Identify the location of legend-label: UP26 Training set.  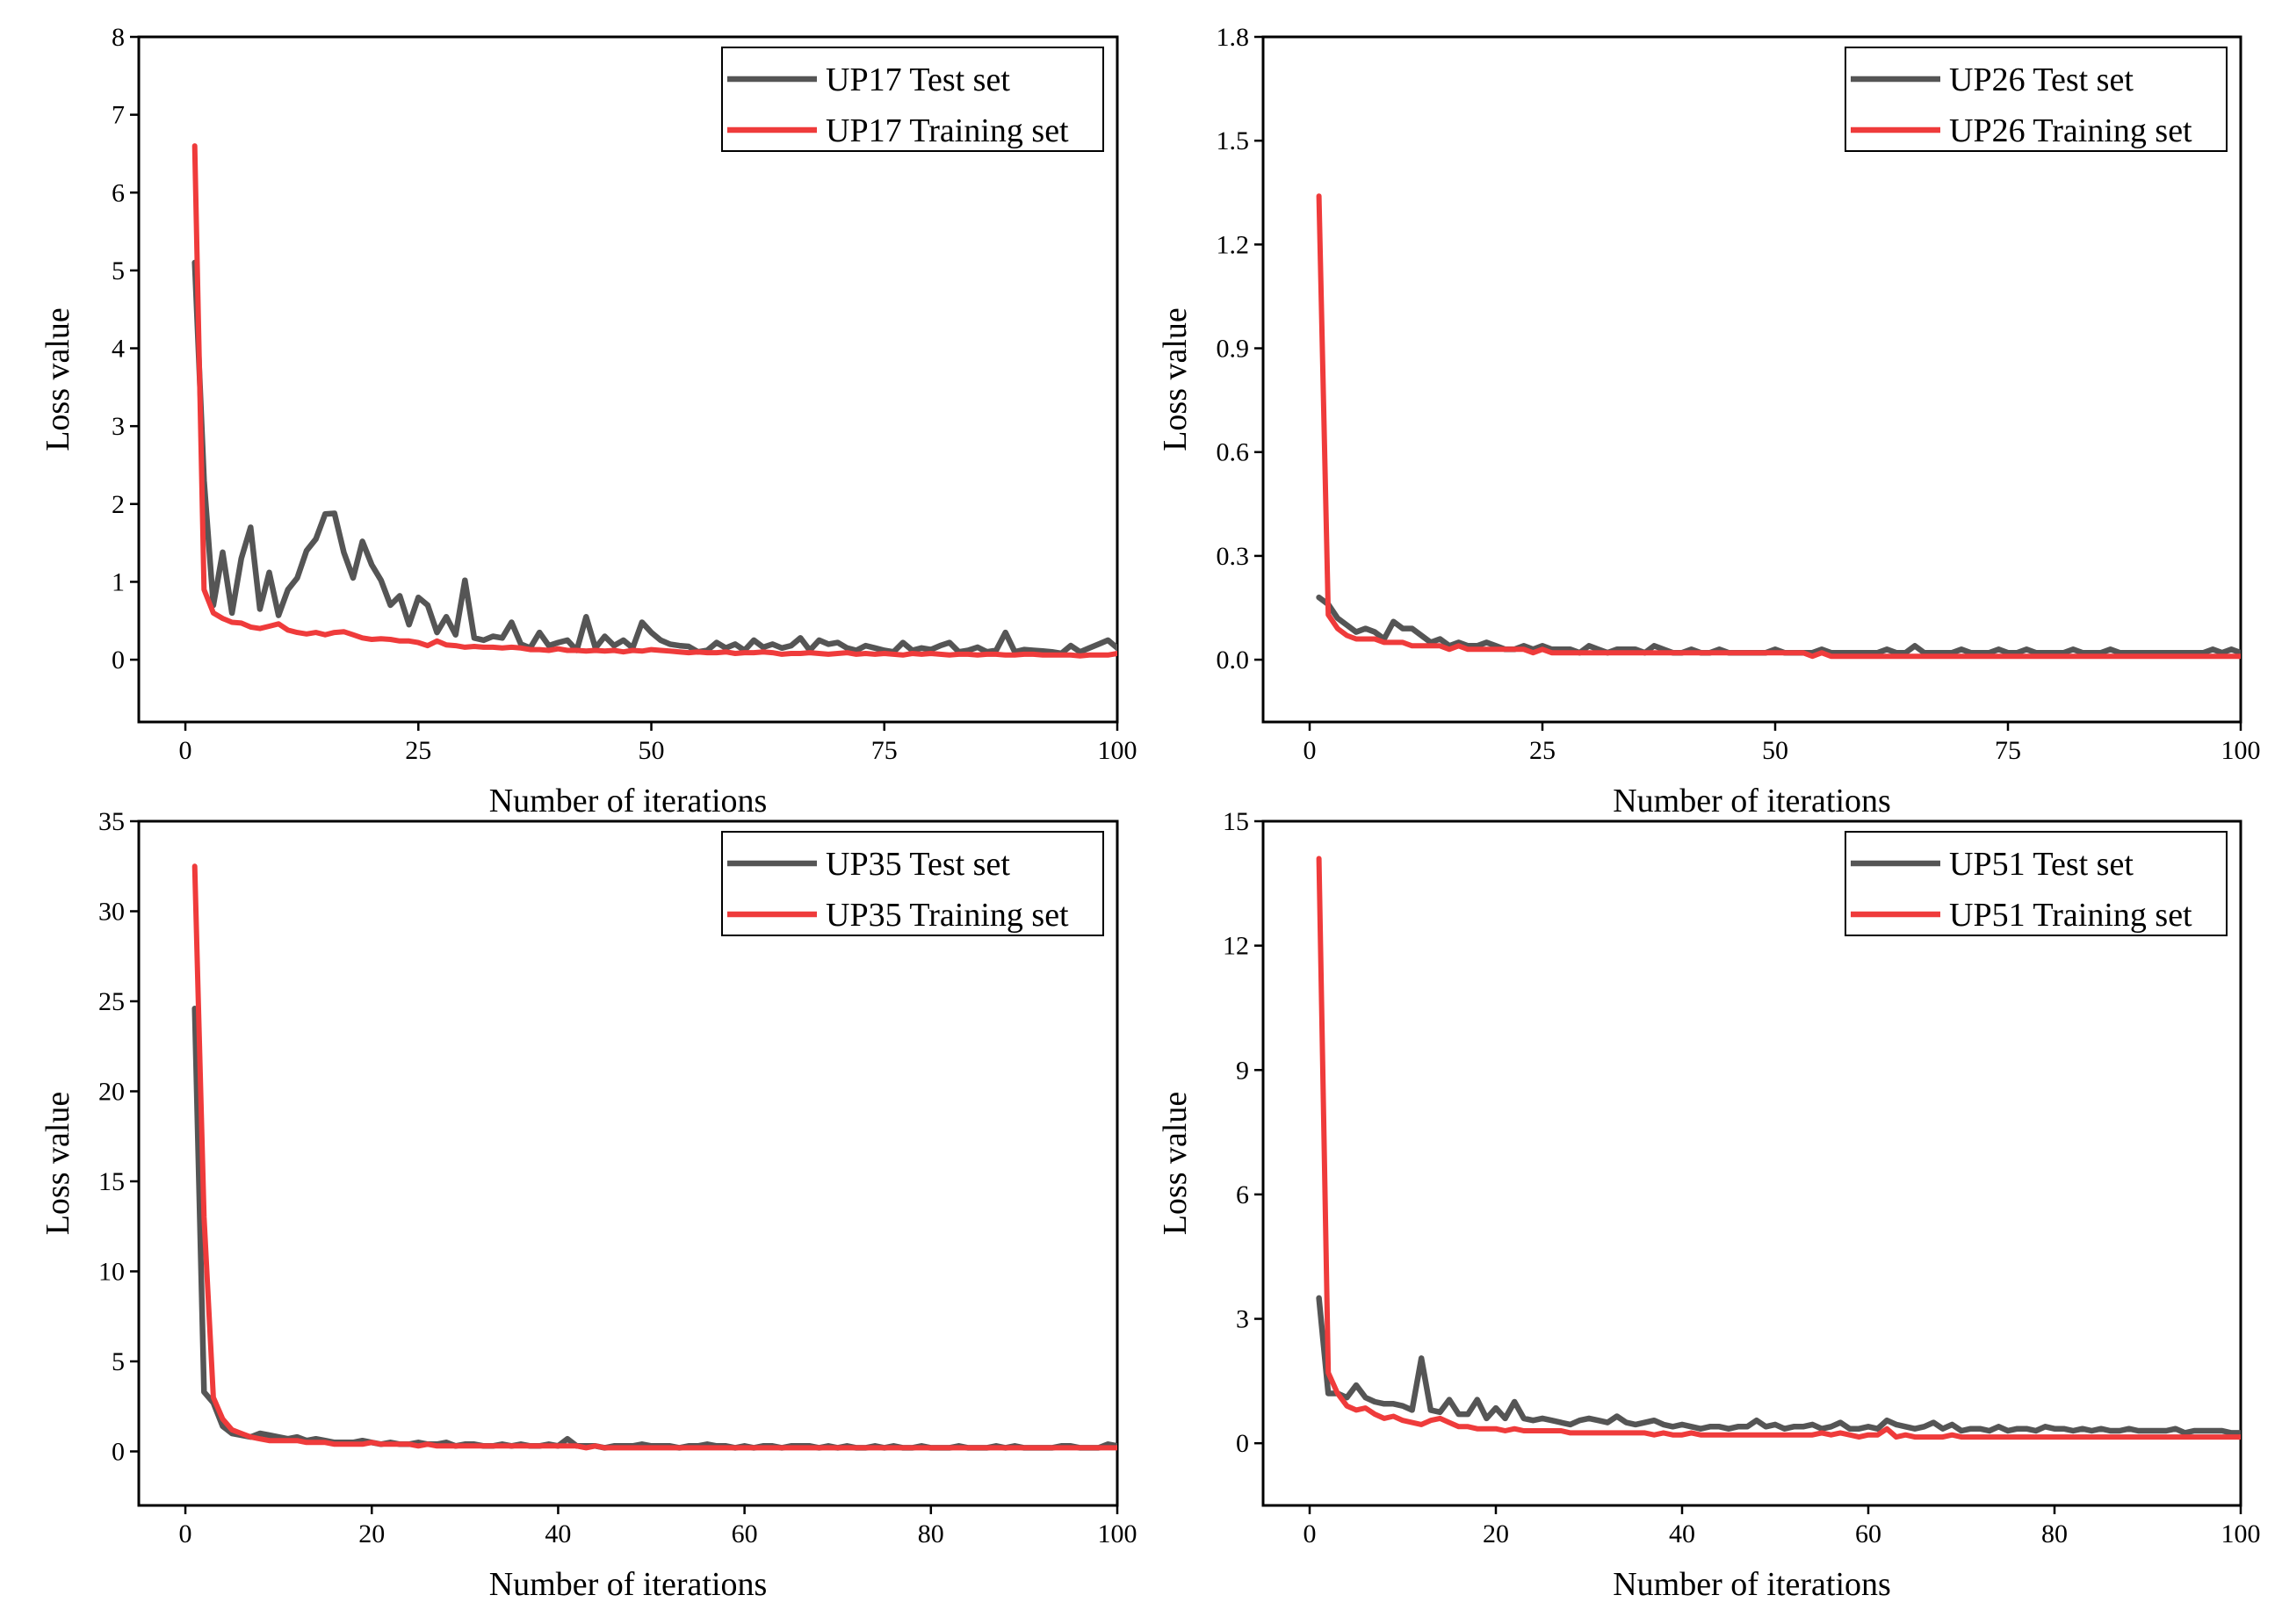
(2070, 130).